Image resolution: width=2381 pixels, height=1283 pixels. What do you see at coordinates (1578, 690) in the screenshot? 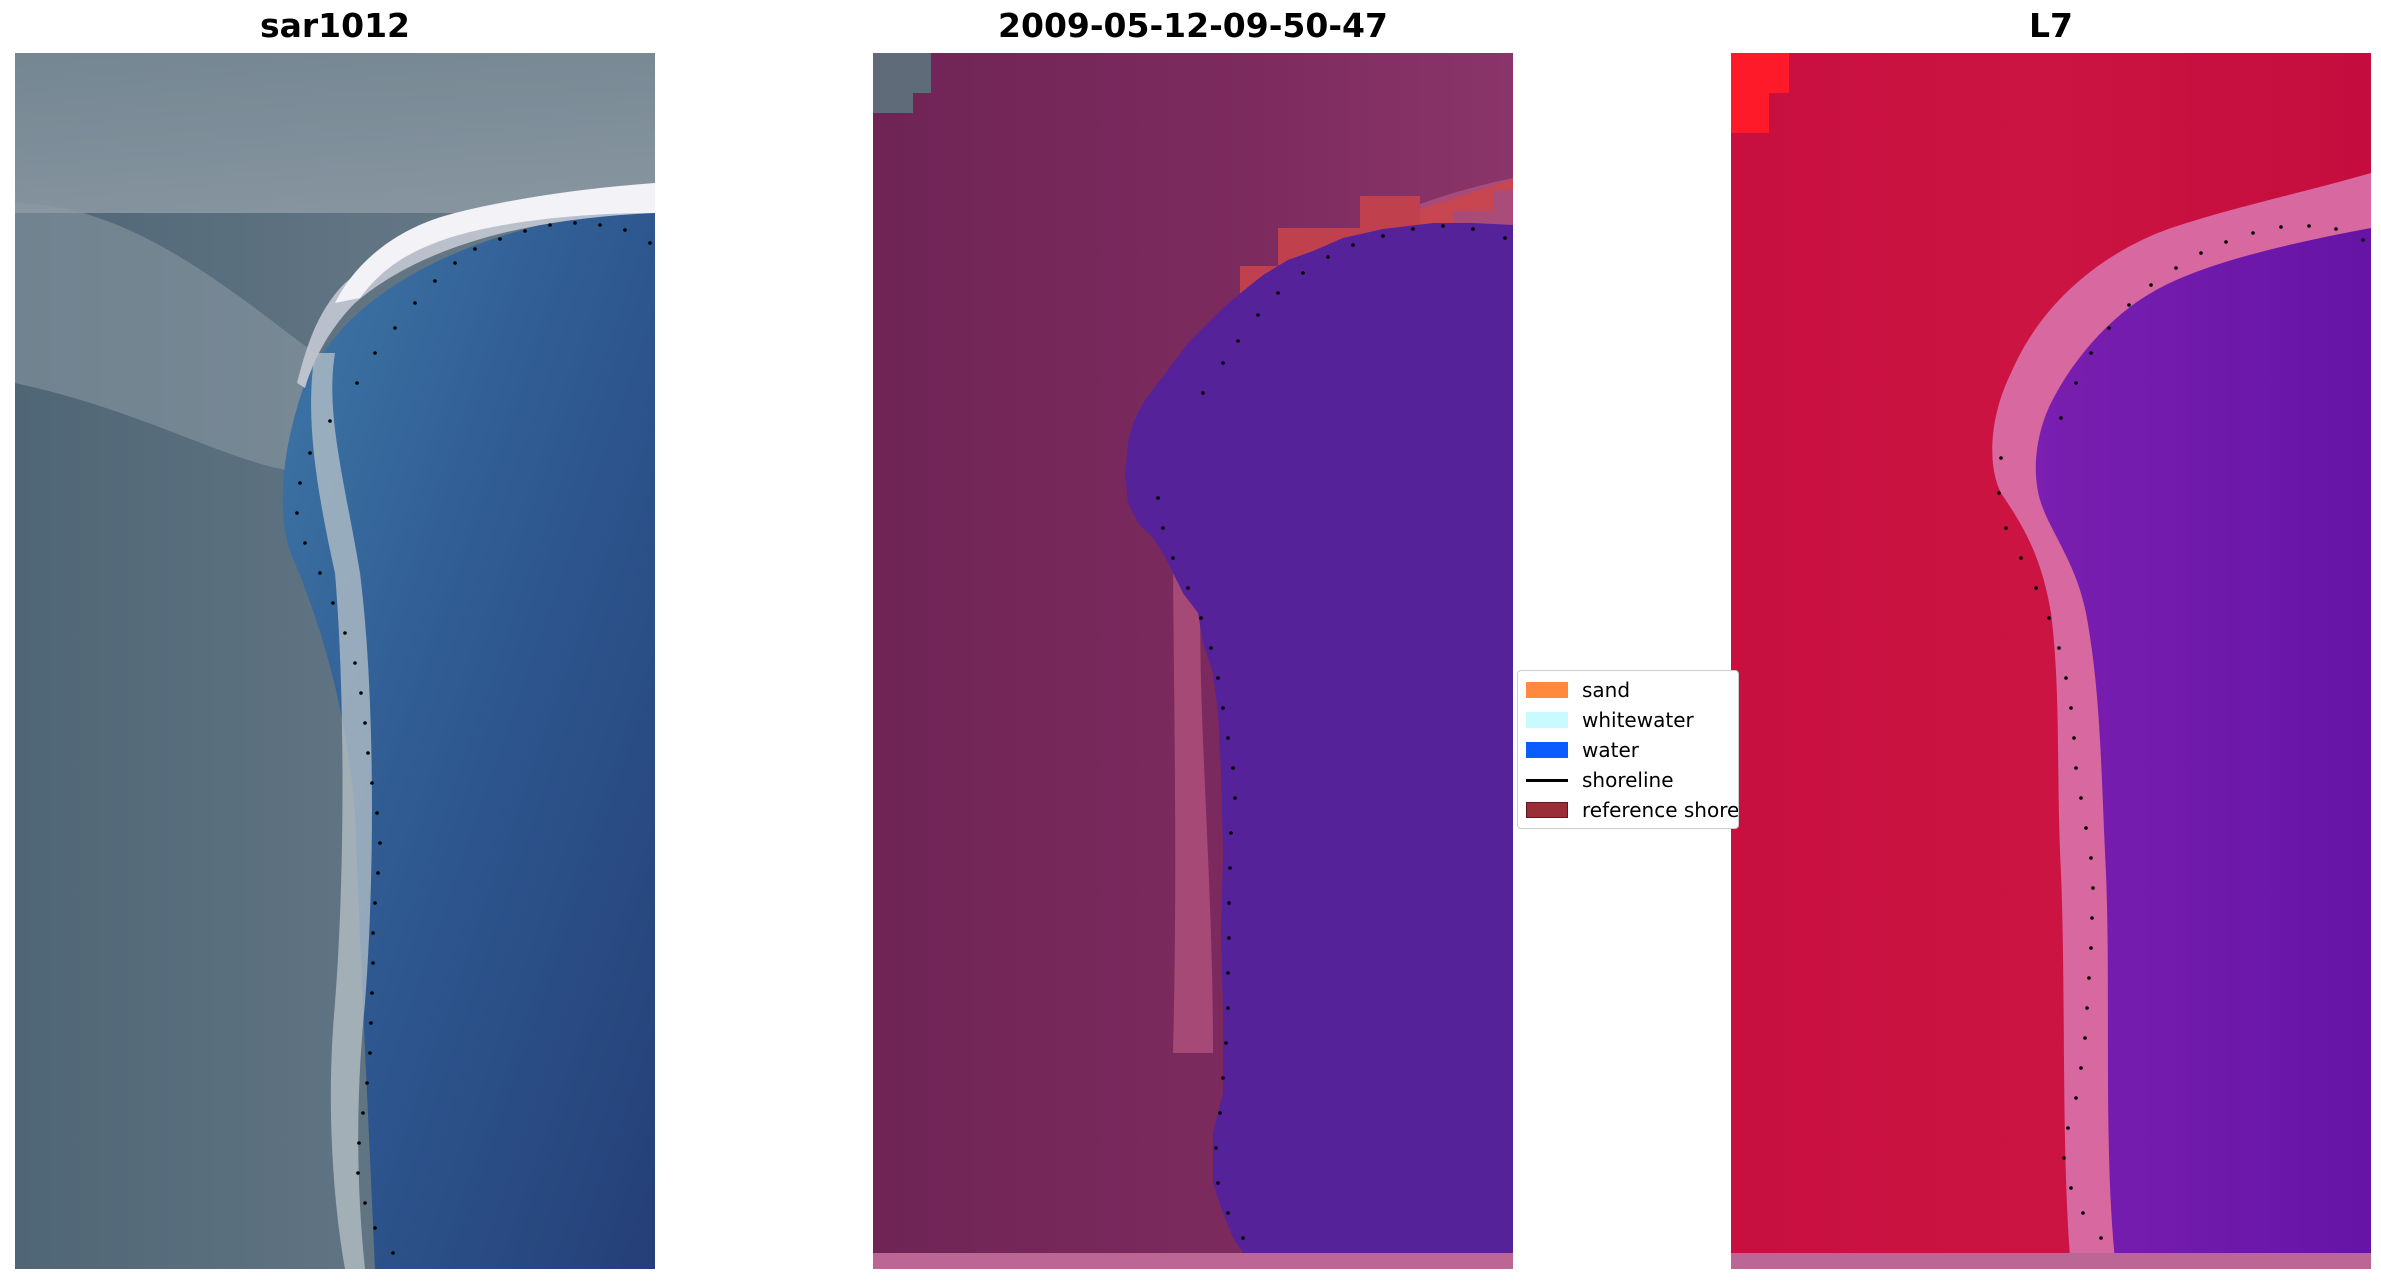
I see `legend-item-sand: sand` at bounding box center [1578, 690].